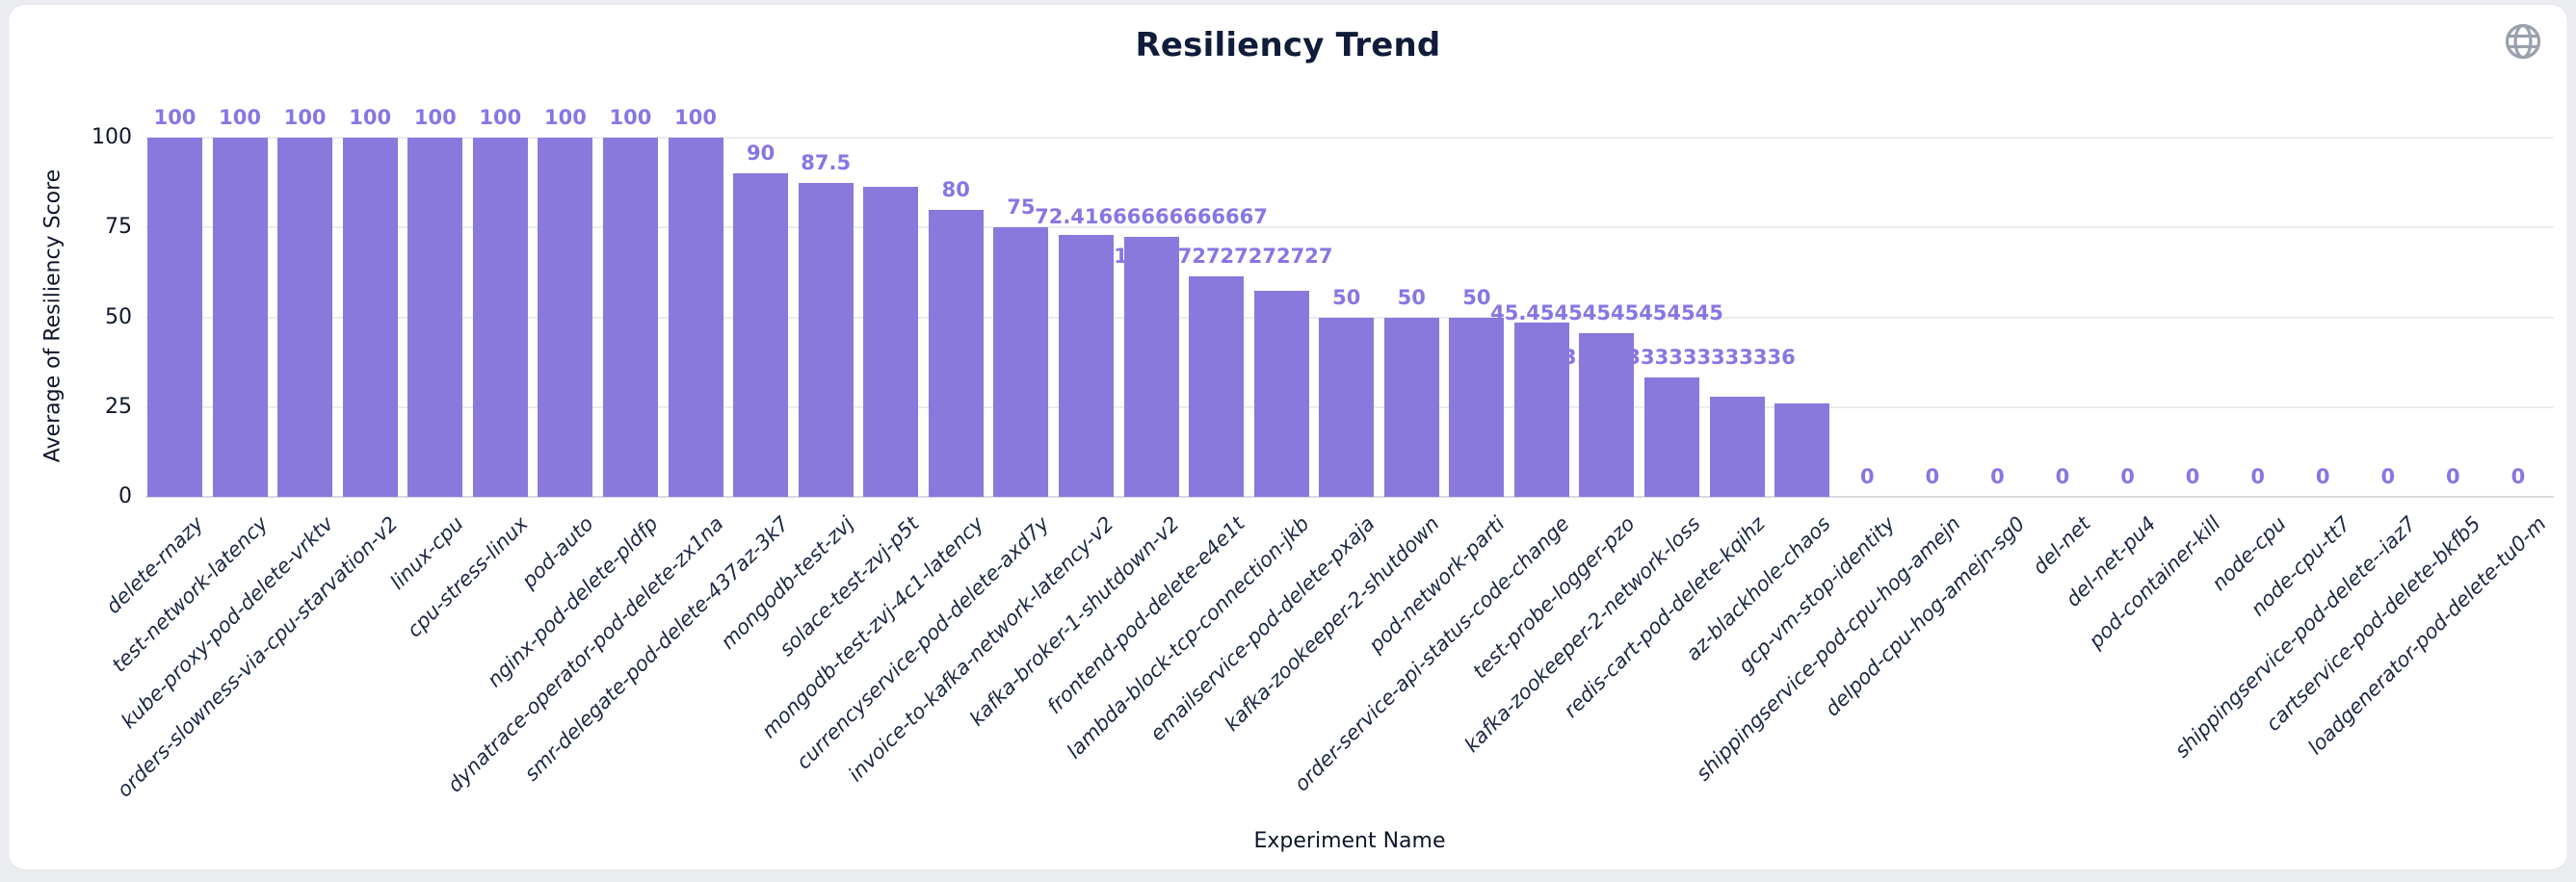  I want to click on y-tick-label: 75, so click(118, 227).